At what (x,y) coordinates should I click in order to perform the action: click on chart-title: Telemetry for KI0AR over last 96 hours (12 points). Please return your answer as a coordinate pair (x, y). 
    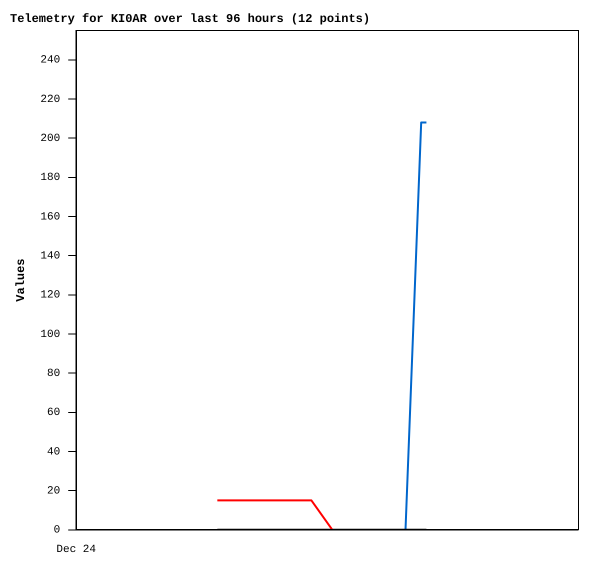
    Looking at the image, I should click on (190, 19).